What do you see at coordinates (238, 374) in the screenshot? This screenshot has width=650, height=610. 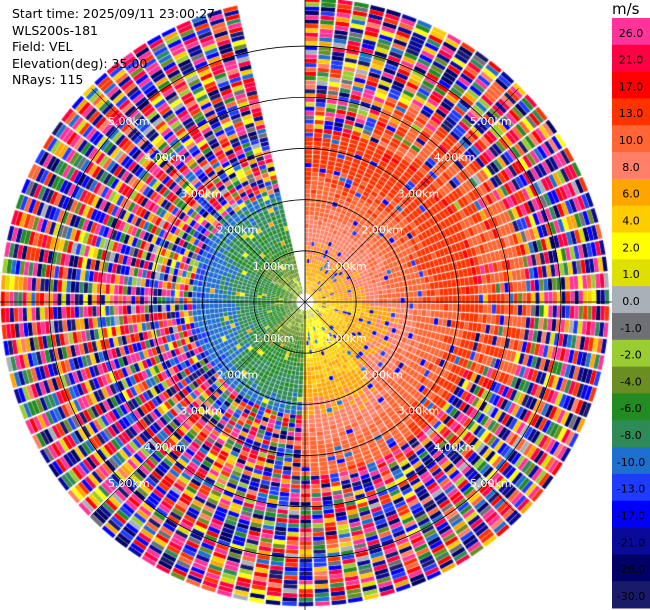 I see `ring-label-2-4: 2.00km` at bounding box center [238, 374].